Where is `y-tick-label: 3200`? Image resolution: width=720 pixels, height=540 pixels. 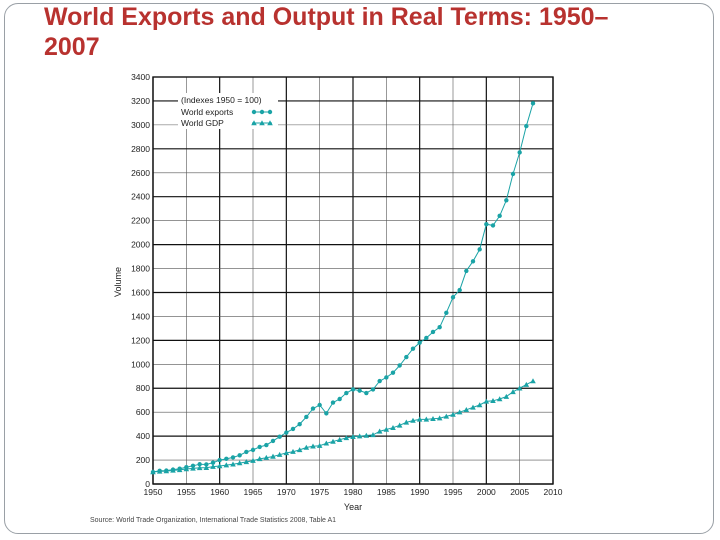
y-tick-label: 3200 is located at coordinates (140, 101).